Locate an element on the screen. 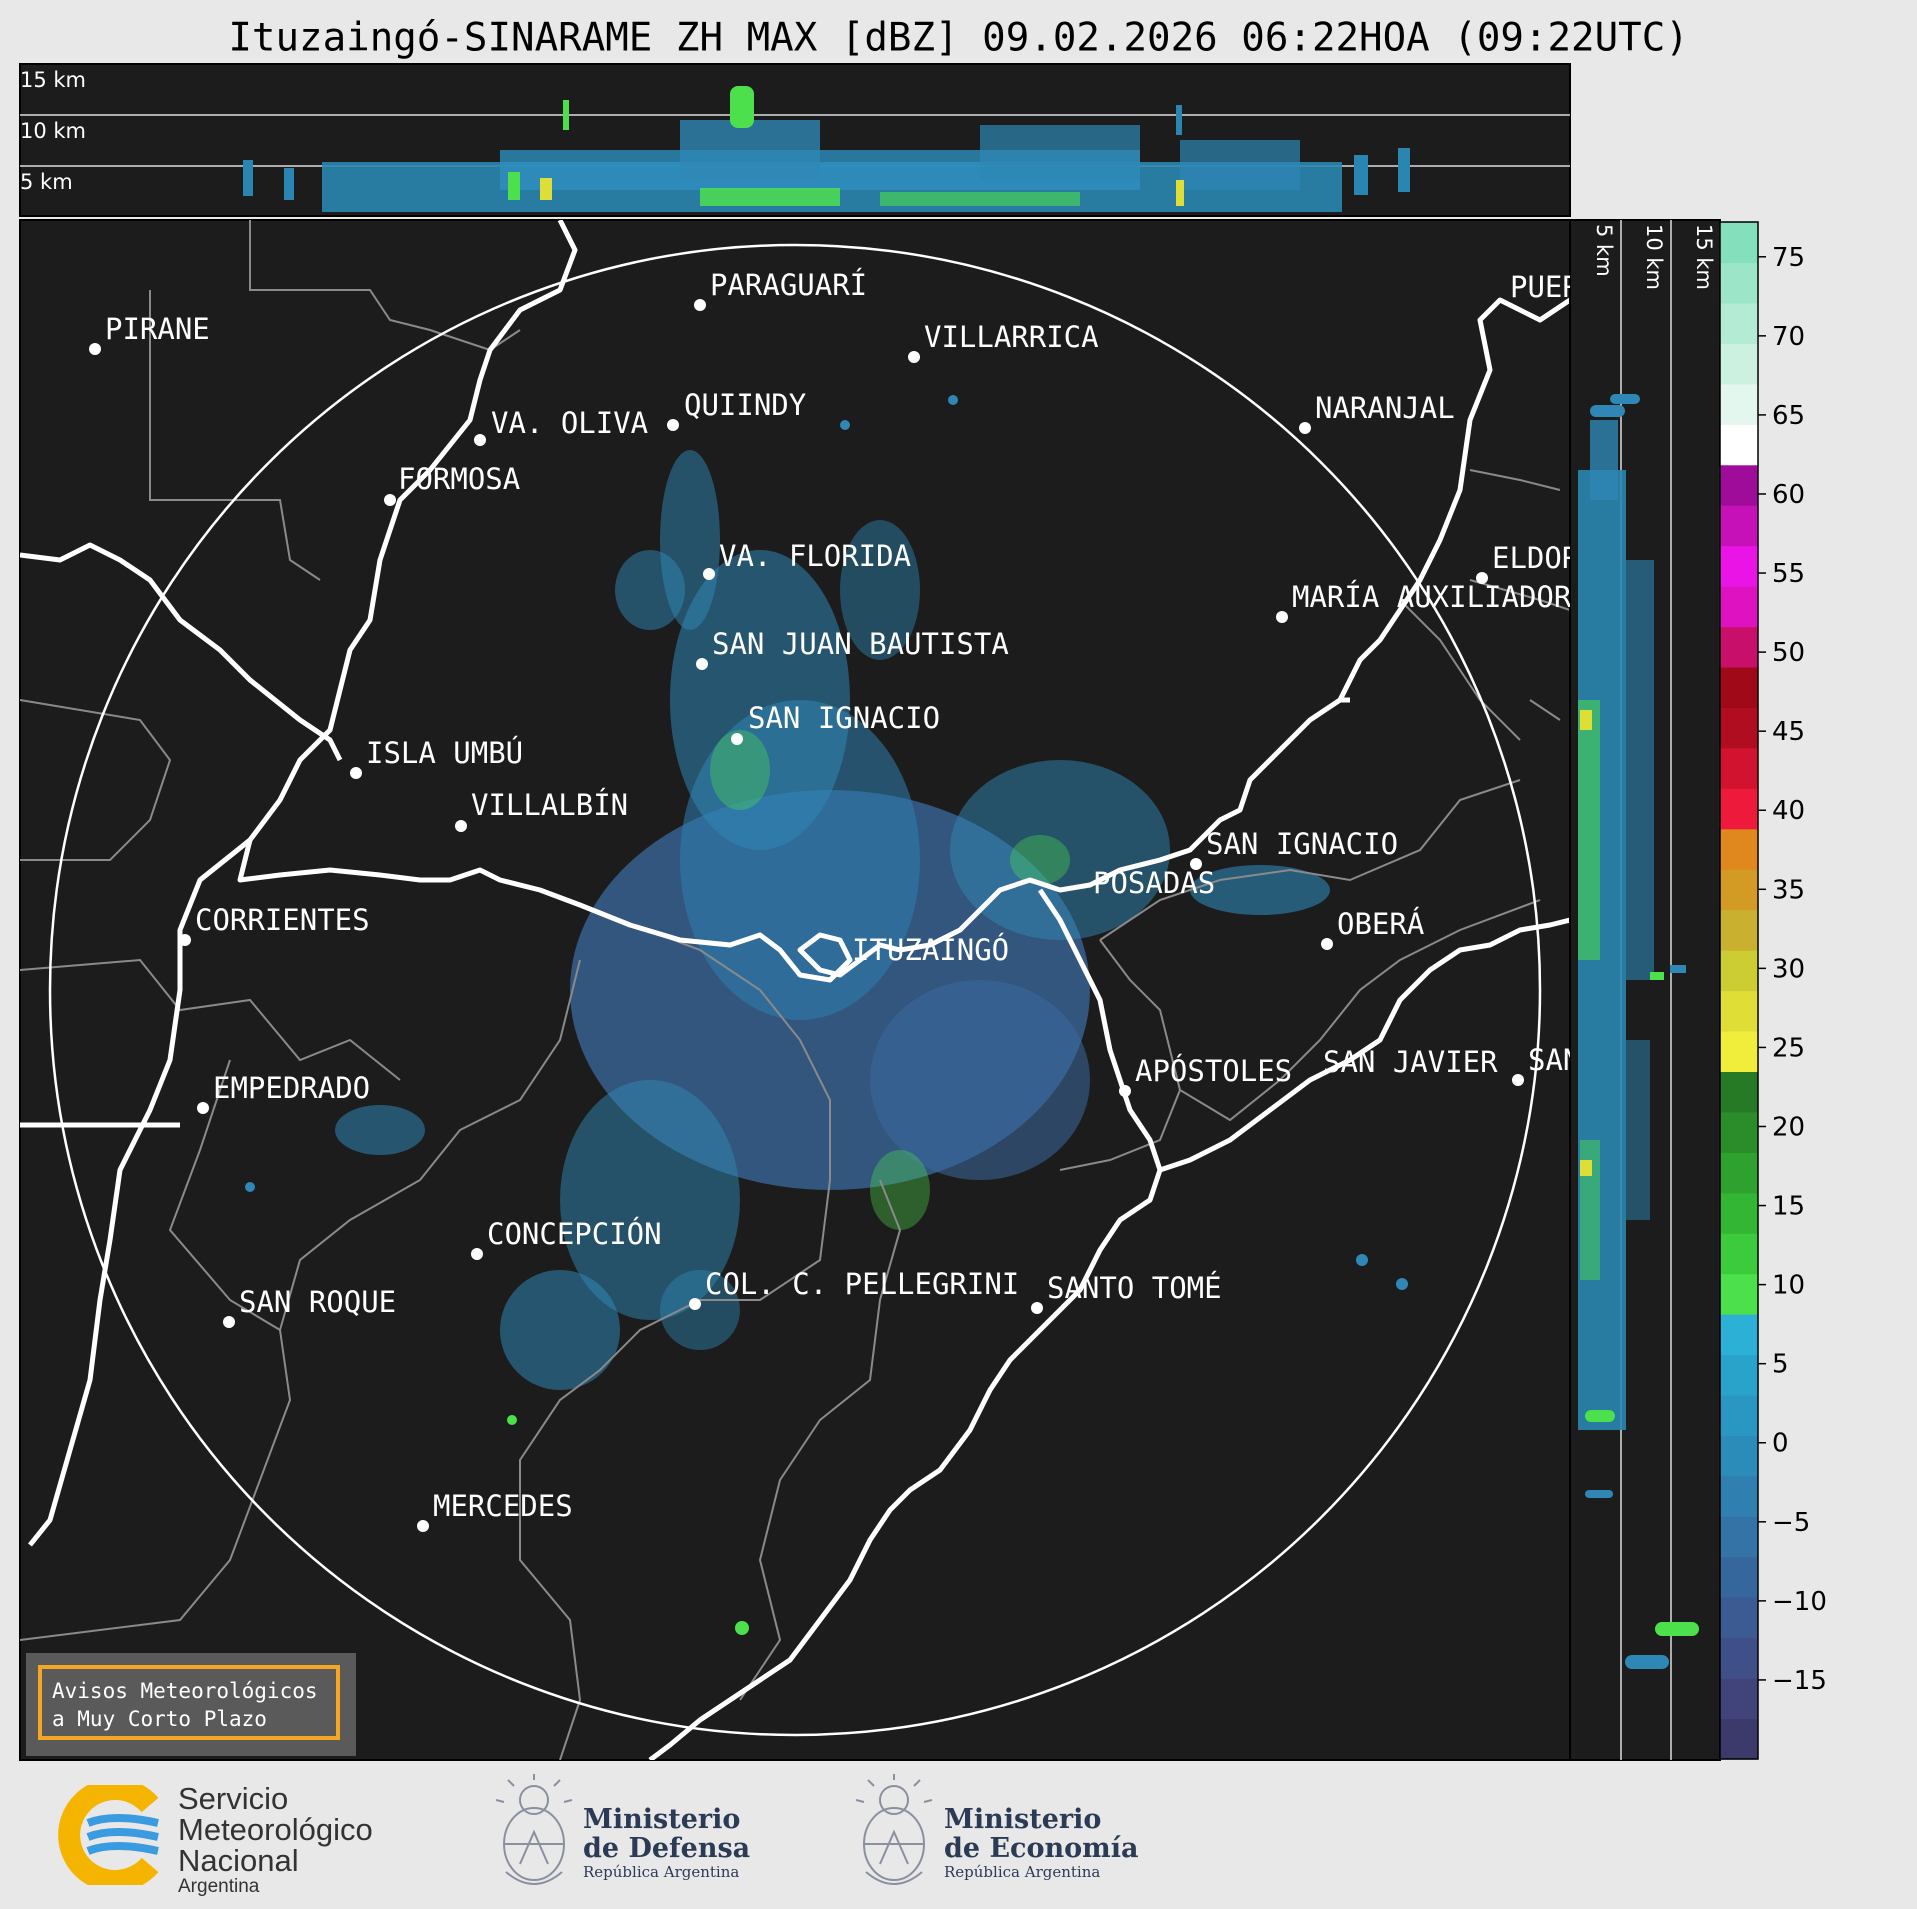 The height and width of the screenshot is (1909, 1917). colorbar-tick-label: 65 is located at coordinates (1788, 416).